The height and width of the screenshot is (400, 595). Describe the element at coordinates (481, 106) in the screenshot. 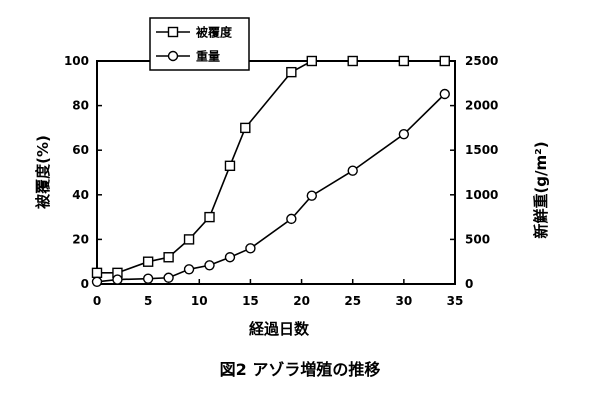

I see `right-y-tick-label: 2000` at that location.